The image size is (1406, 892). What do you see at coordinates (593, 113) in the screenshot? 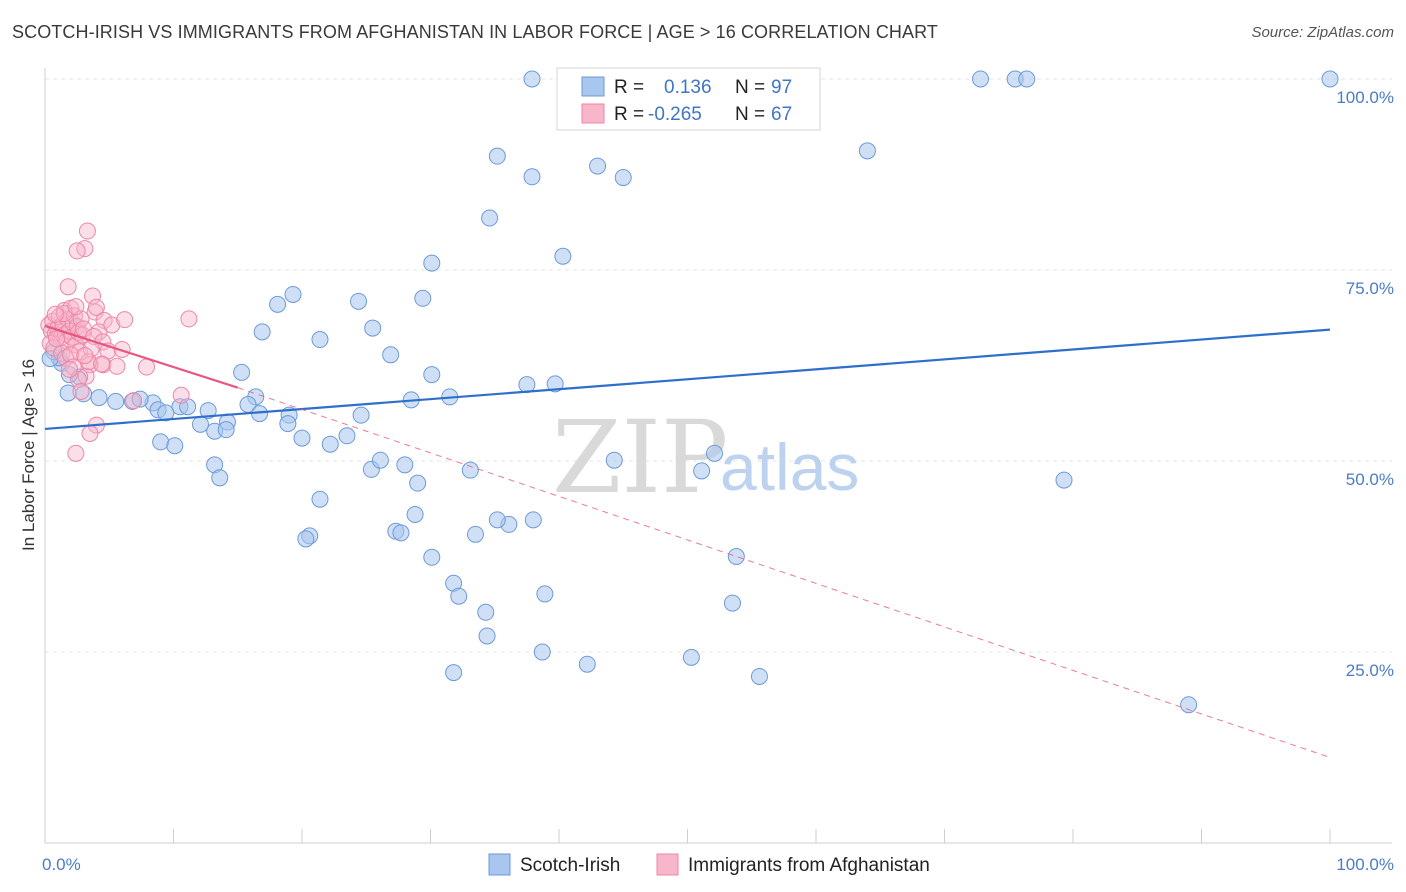
I see `legend-swatch-afghanistan` at bounding box center [593, 113].